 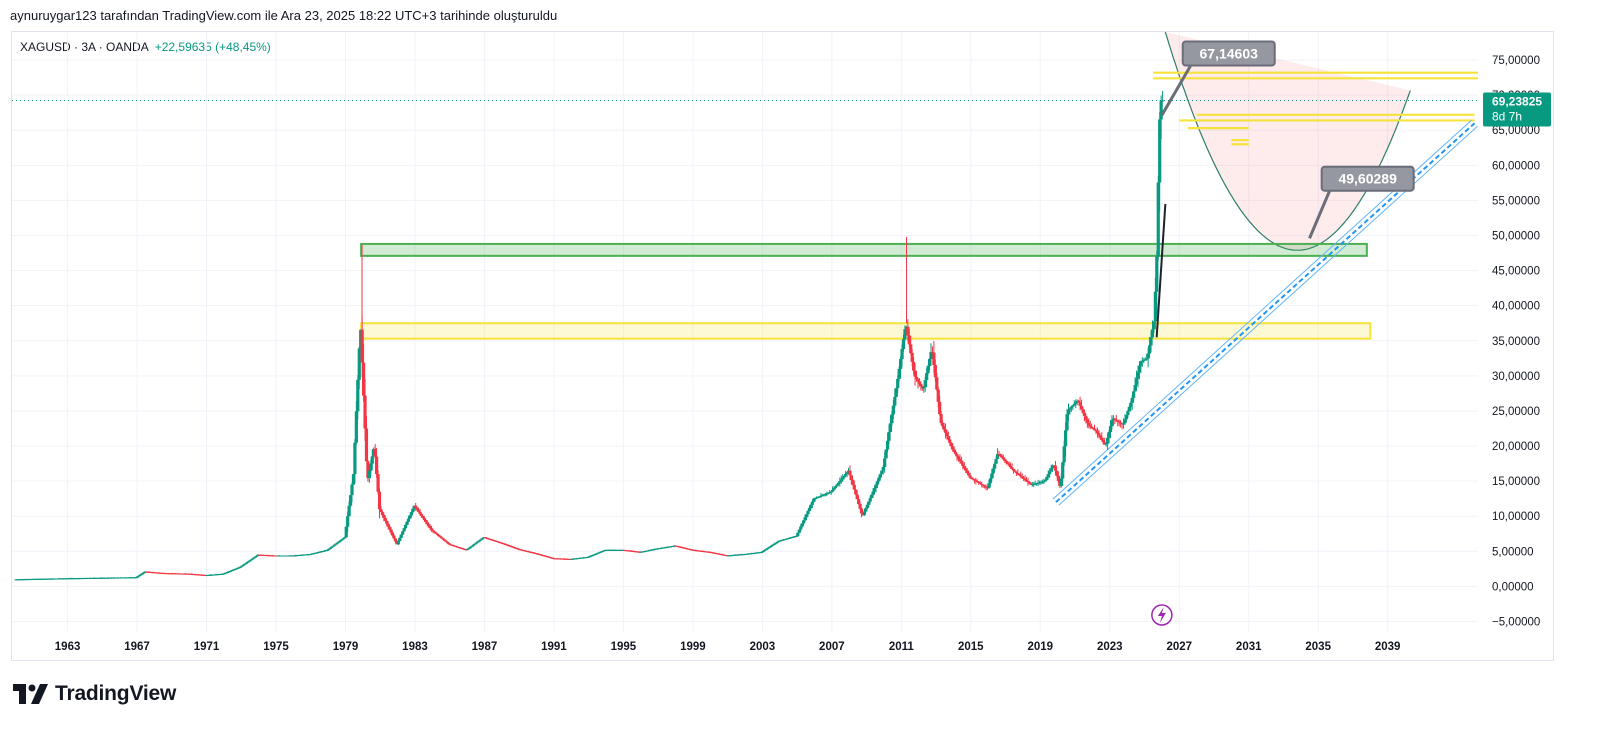 What do you see at coordinates (276, 647) in the screenshot?
I see `x-tick-label: 1975` at bounding box center [276, 647].